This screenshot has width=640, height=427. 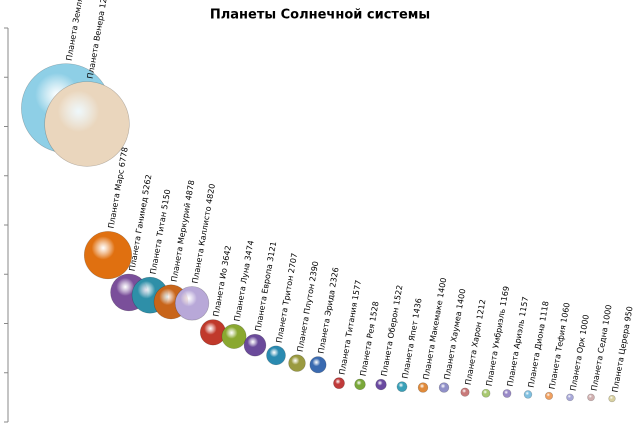 What do you see at coordinates (623, 349) in the screenshot?
I see `data-label: Планета Церера 950` at bounding box center [623, 349].